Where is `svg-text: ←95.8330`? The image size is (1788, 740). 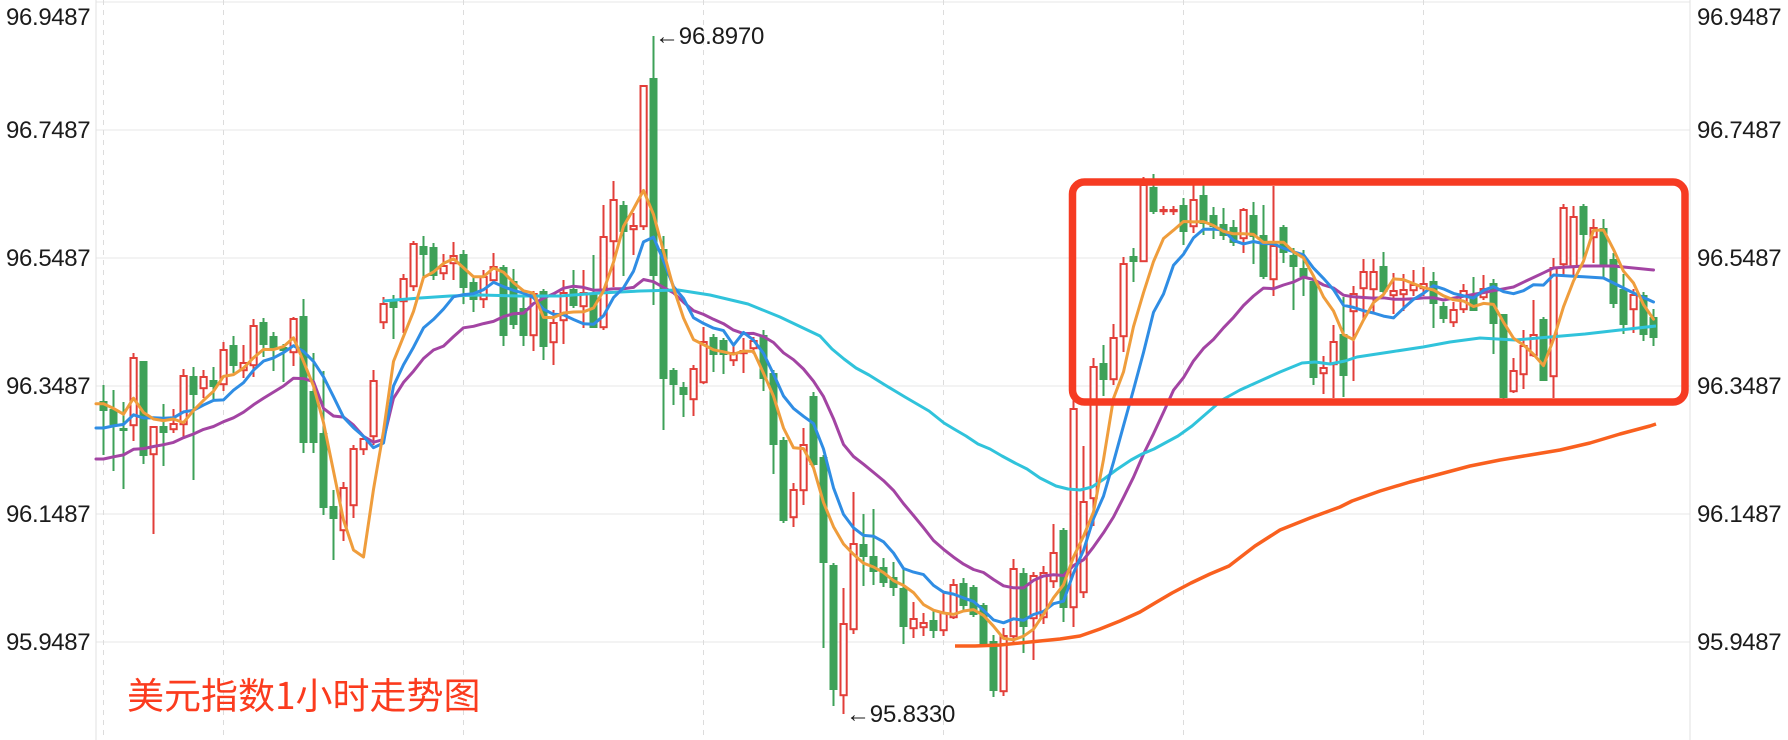
svg-text: ←95.8330 is located at coordinates (900, 714).